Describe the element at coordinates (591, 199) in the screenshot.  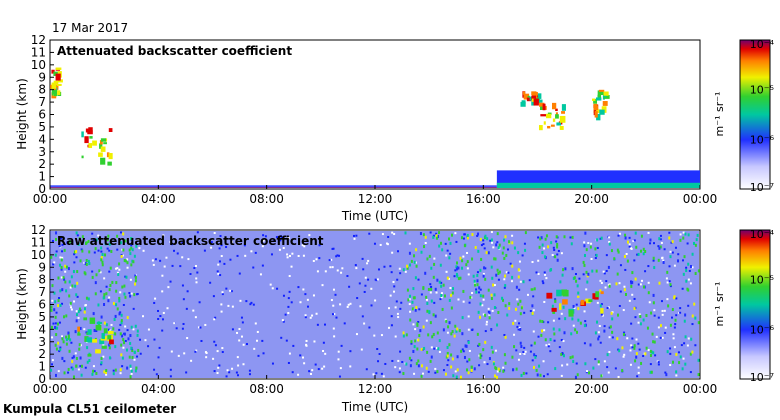
I see `x-tick-label: 20:00` at that location.